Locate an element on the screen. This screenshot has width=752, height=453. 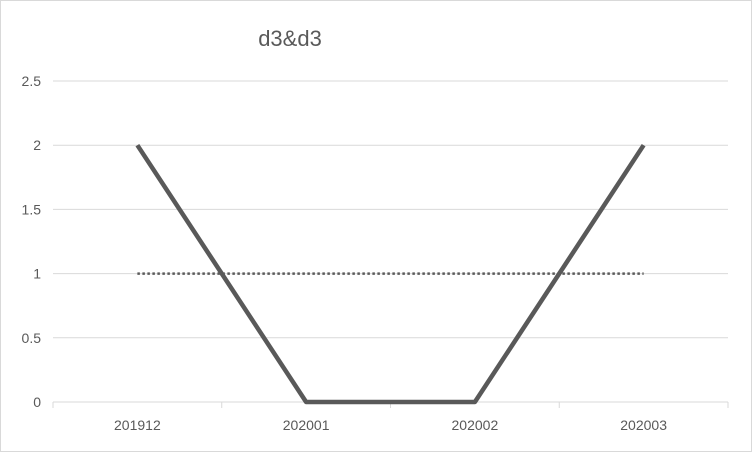
x-tick-label: 202001 is located at coordinates (306, 425).